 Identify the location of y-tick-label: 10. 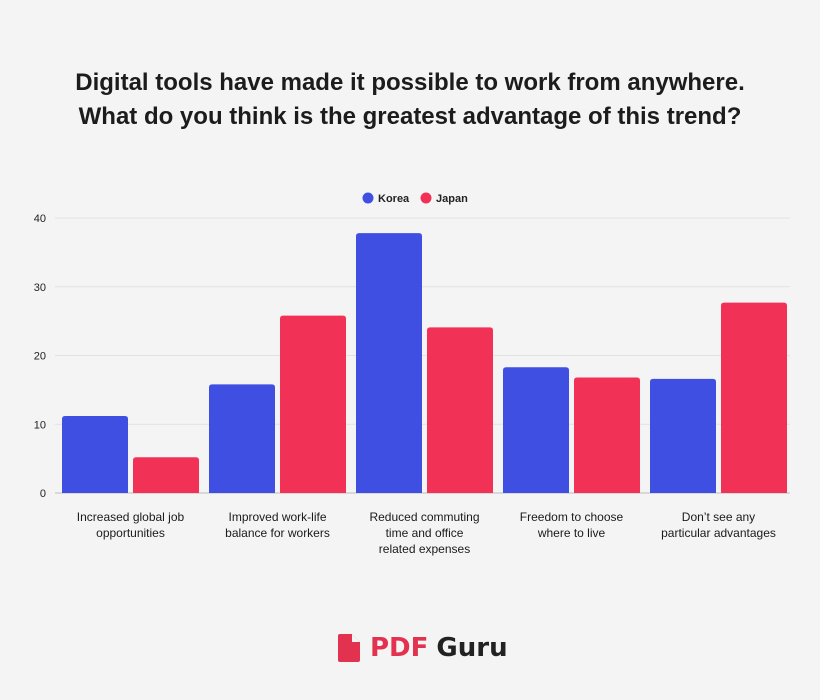
(40, 425).